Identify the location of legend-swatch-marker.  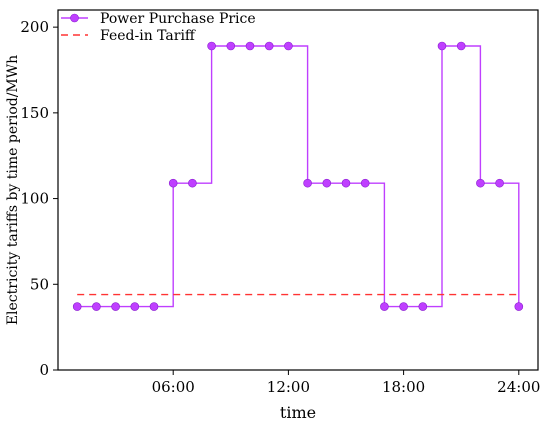
(74, 18).